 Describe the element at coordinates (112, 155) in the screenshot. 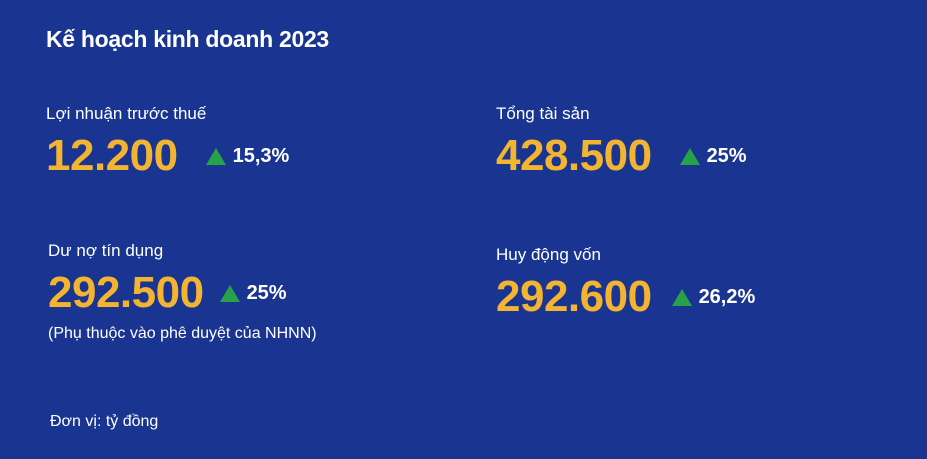

I see `metric-value: 12.200` at that location.